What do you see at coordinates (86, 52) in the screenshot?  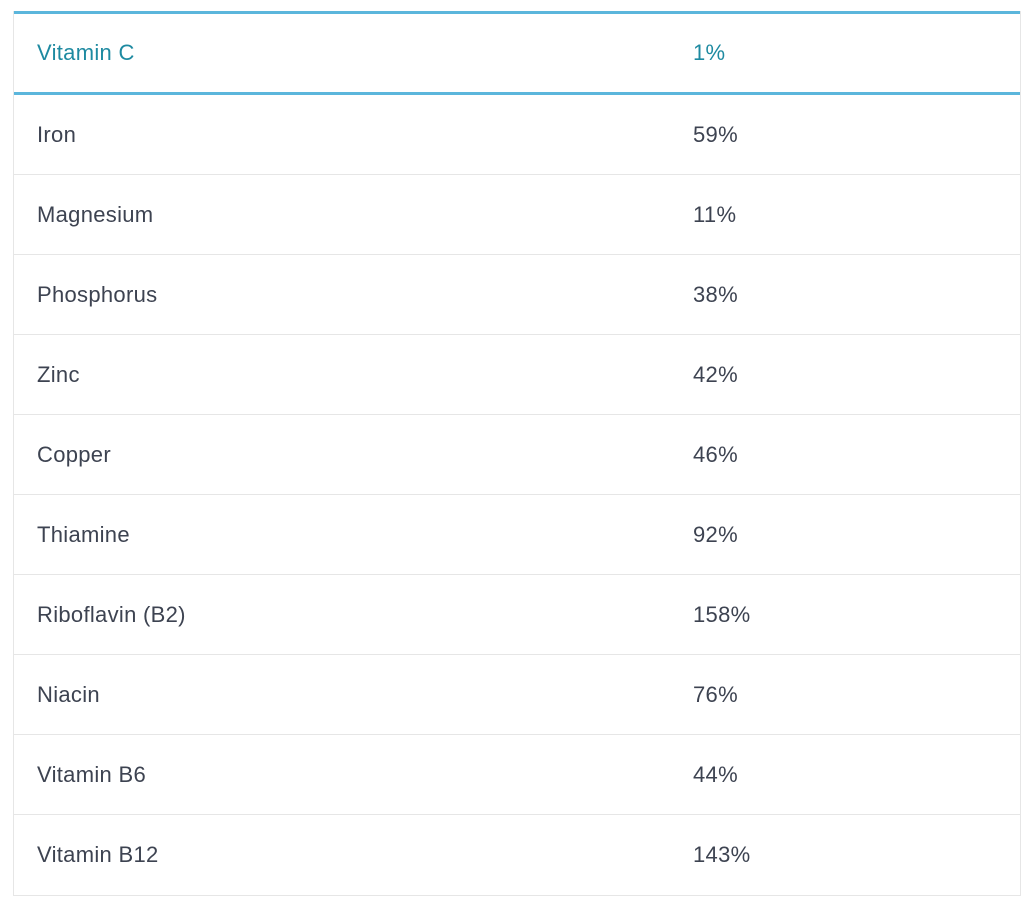 I see `nutrient-name: Vitamin C` at bounding box center [86, 52].